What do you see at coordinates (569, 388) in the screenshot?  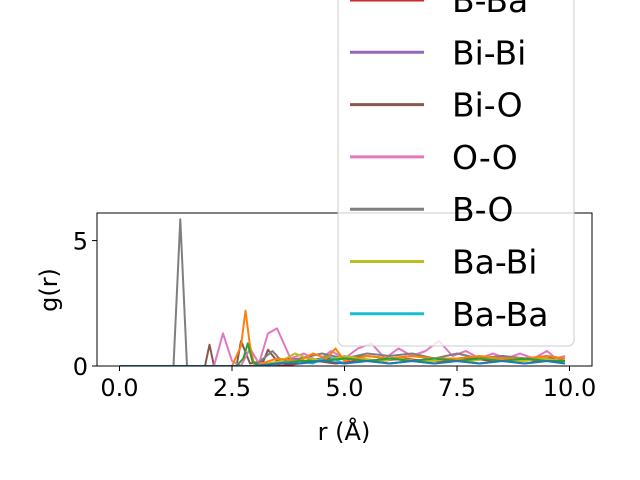 I see `x-tick-label: 10.0` at bounding box center [569, 388].